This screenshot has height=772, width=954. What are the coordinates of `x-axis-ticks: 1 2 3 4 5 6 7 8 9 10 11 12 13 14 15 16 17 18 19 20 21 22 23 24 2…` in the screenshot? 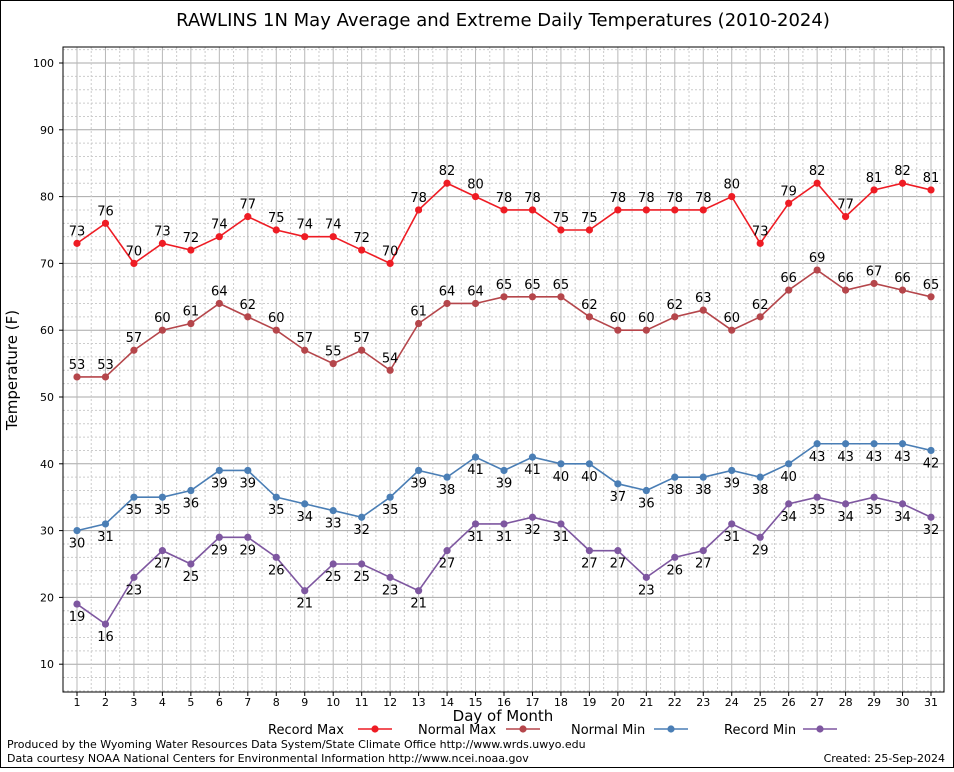 It's located at (506, 700).